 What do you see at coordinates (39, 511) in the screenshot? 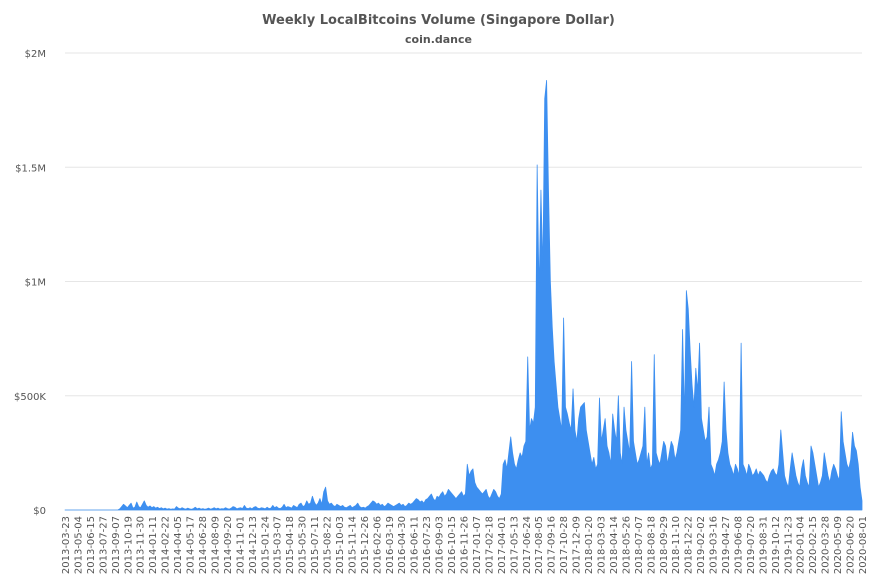
I see `y-tick-label: $0` at bounding box center [39, 511].